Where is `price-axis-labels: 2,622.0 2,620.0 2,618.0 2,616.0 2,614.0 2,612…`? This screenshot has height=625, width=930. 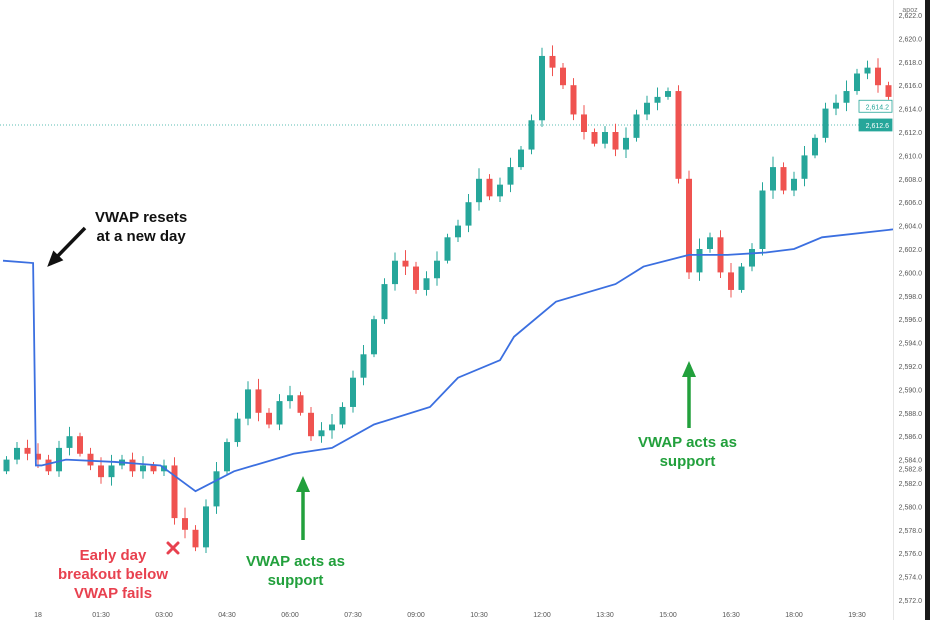 price-axis-labels: 2,622.0 2,620.0 2,618.0 2,616.0 2,614.0 2,612… is located at coordinates (910, 306).